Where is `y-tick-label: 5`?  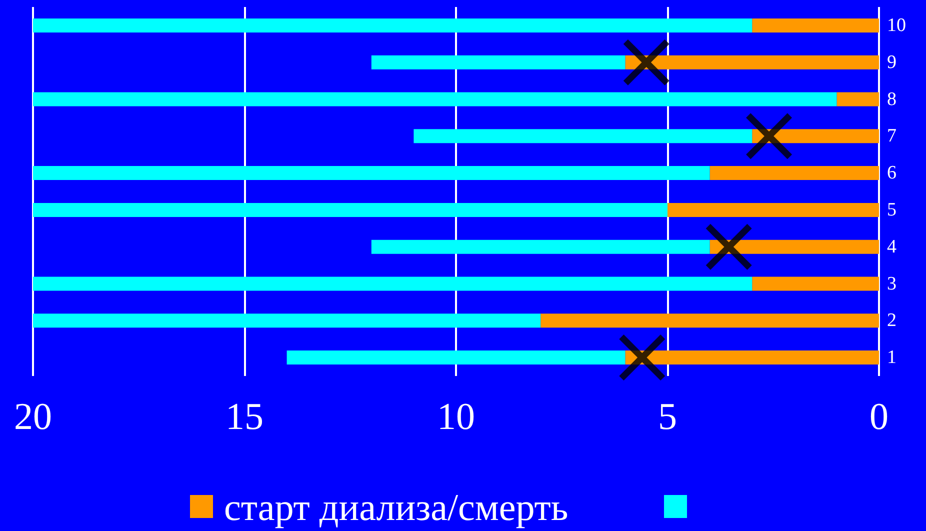
y-tick-label: 5 is located at coordinates (891, 209).